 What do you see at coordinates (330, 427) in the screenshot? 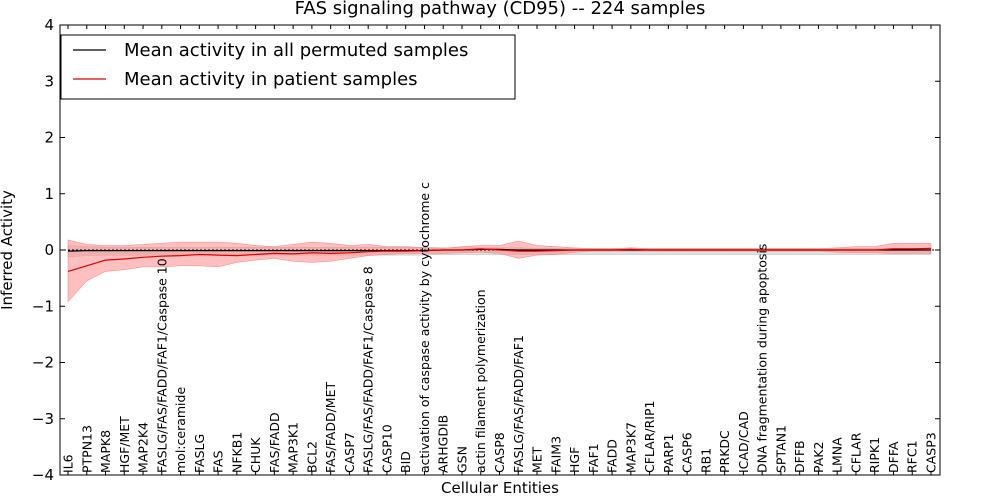
I see `category-label: FAS/FADD/MET` at bounding box center [330, 427].